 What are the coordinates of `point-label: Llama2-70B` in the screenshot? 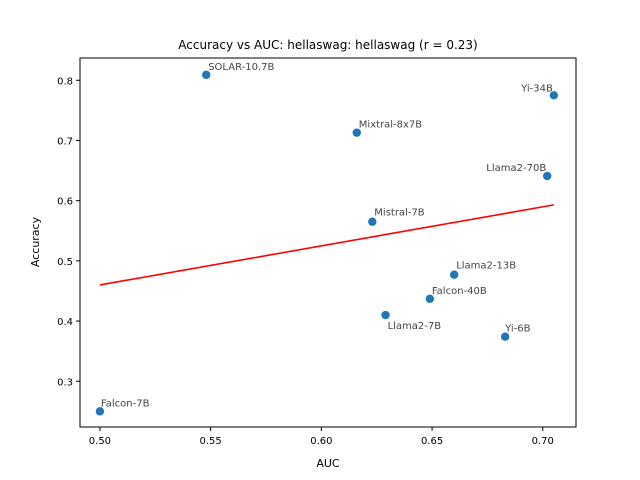 It's located at (516, 168).